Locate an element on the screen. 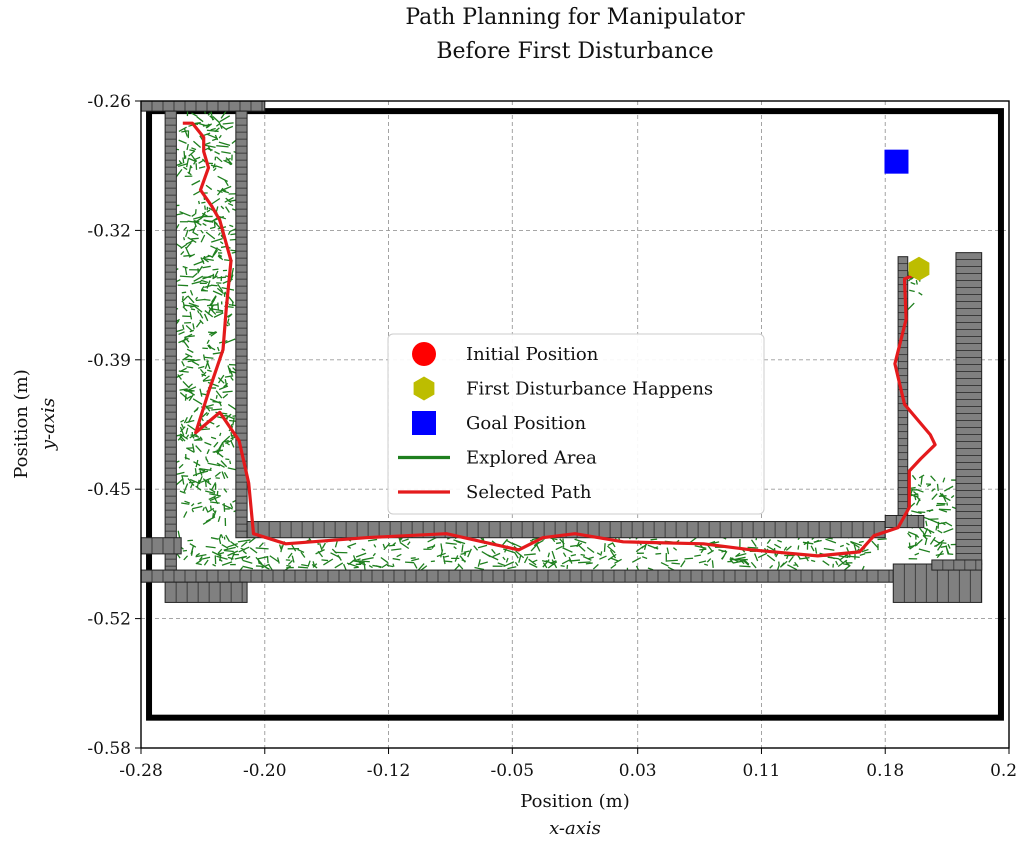 This screenshot has width=1017, height=841. legend-box is located at coordinates (576, 424).